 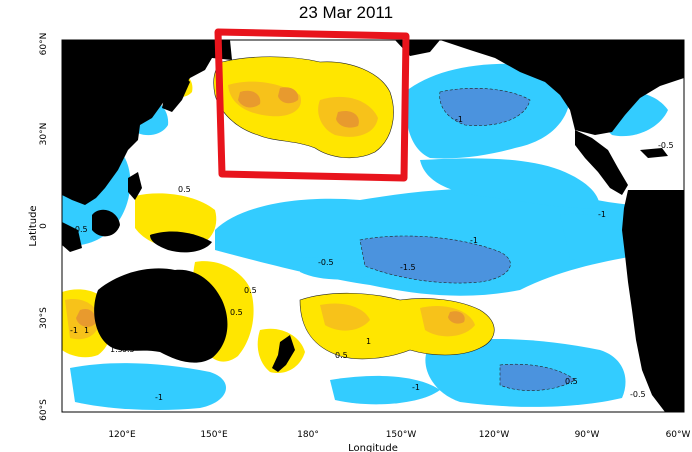 I want to click on land-new-guinea, so click(x=181, y=242).